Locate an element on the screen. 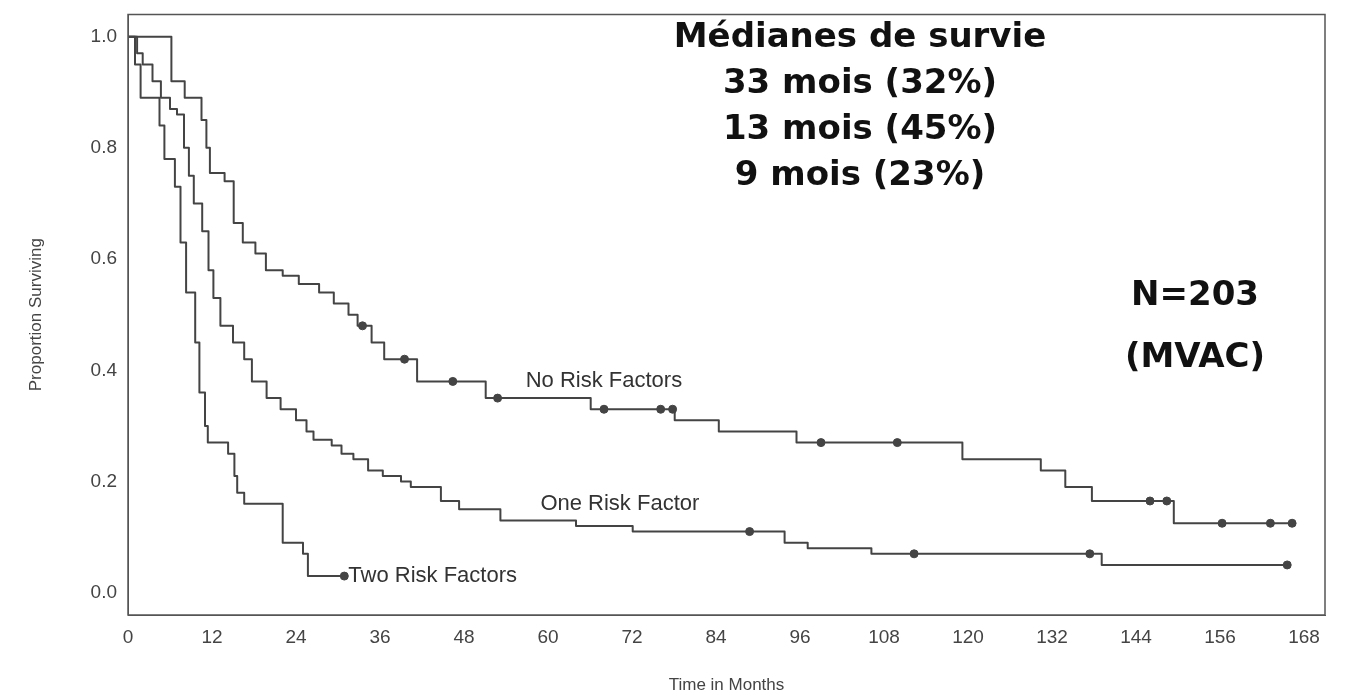  x-tick-label: 132 is located at coordinates (1052, 636).